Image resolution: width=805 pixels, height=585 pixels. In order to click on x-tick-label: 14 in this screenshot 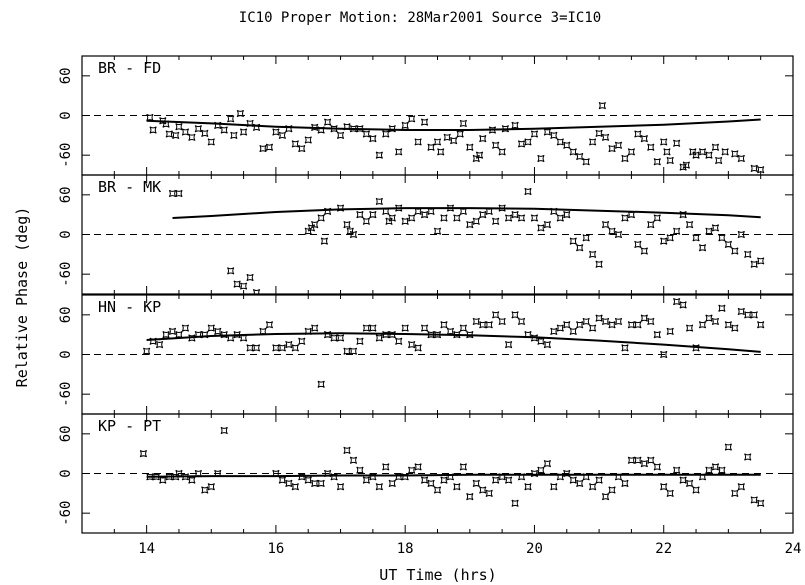, I will do `click(146, 549)`.